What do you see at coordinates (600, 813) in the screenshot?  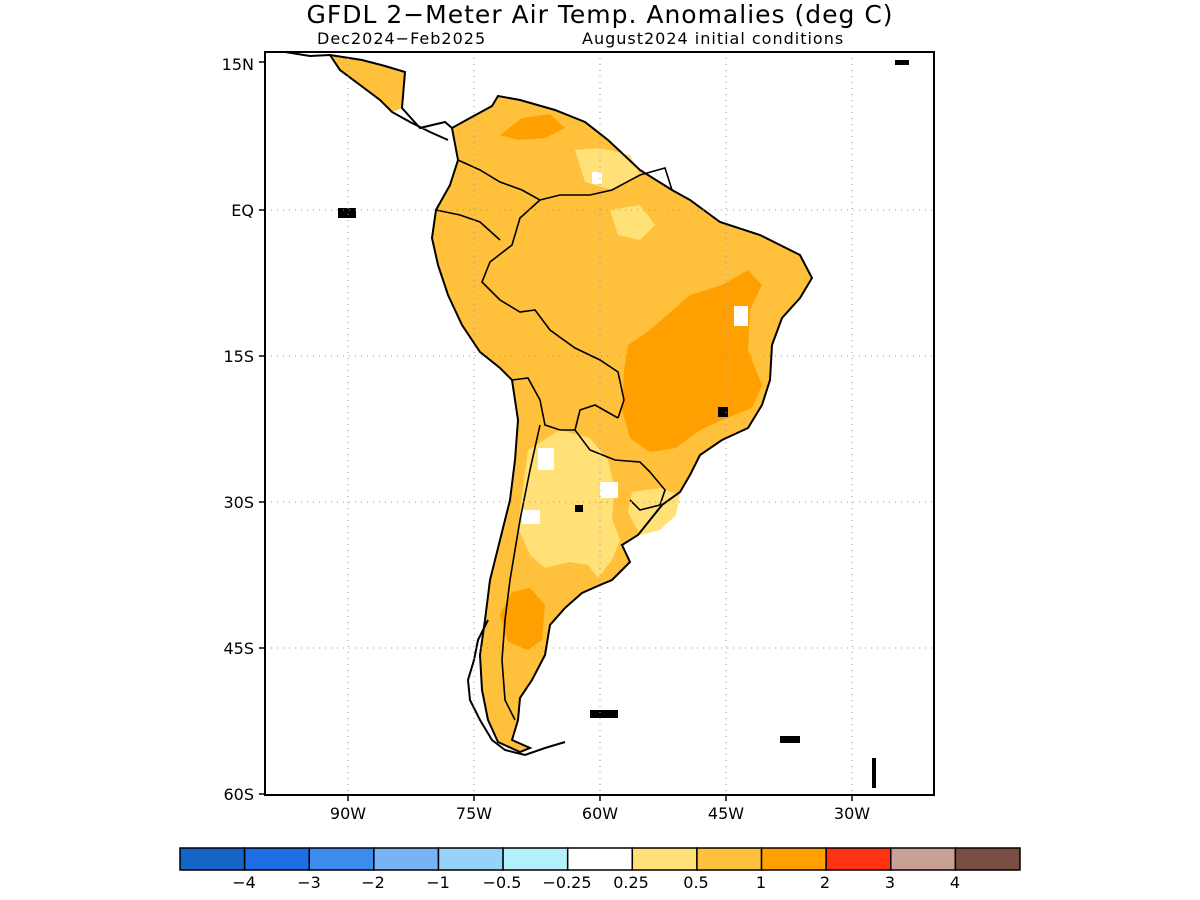 I see `lon-label-60w: 60W` at bounding box center [600, 813].